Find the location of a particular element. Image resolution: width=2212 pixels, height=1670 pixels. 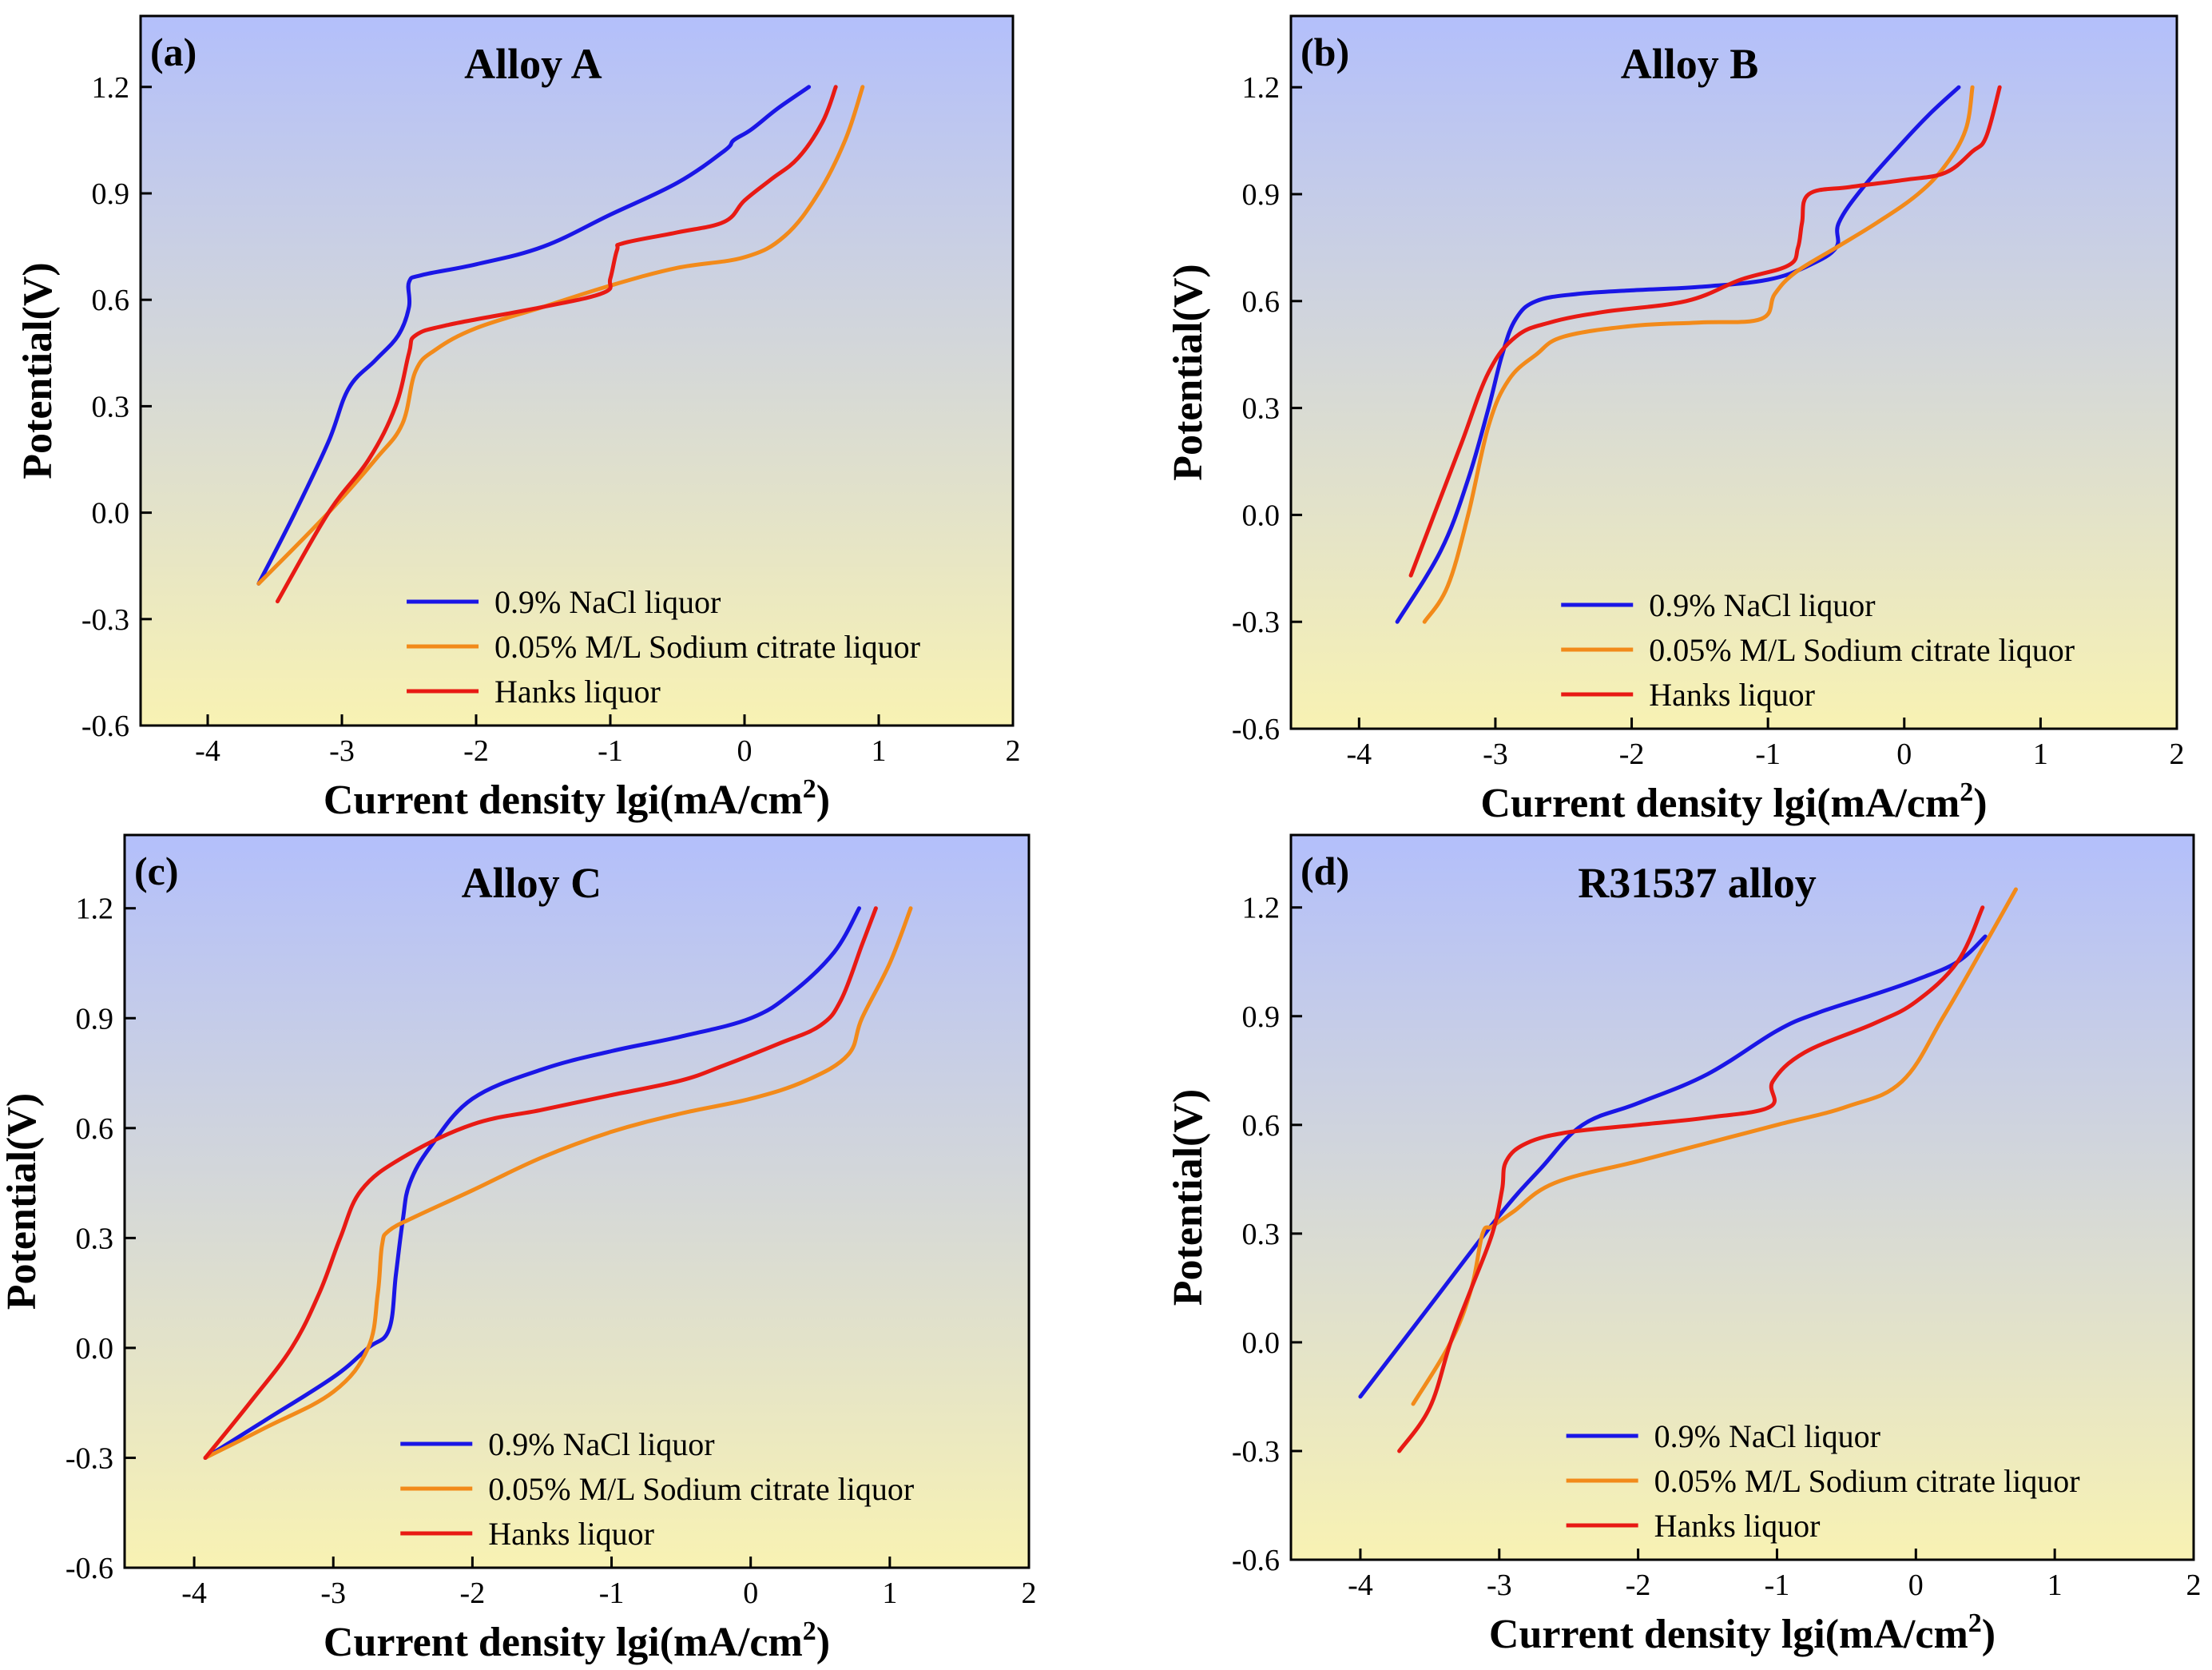

y-tick-label-b-3: 0.3 is located at coordinates (1261, 409).